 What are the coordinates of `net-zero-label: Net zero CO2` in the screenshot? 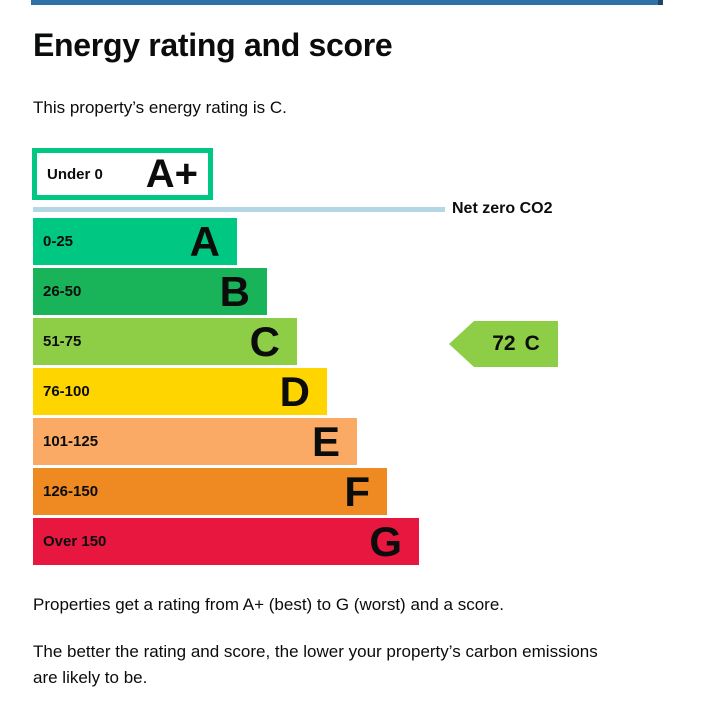 It's located at (502, 208).